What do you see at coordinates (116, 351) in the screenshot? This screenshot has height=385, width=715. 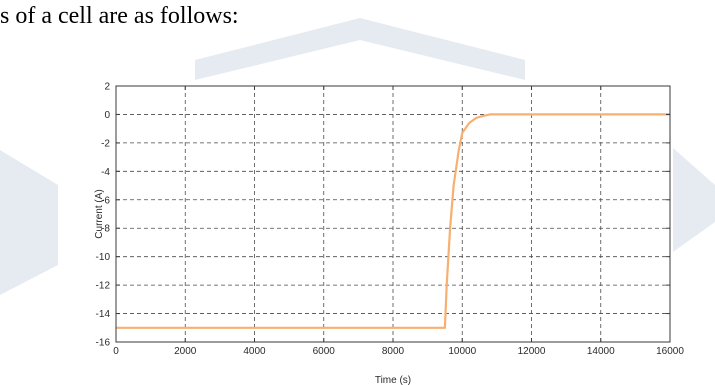 I see `x-tick-label: 0` at bounding box center [116, 351].